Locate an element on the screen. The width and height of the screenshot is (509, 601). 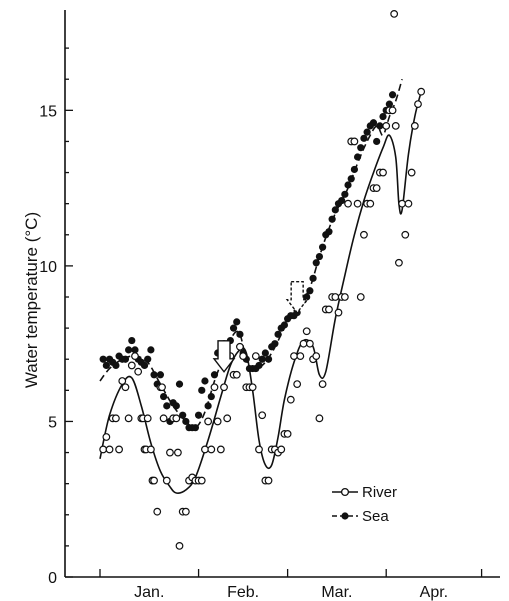
legend-sea-marker is located at coordinates (345, 516).